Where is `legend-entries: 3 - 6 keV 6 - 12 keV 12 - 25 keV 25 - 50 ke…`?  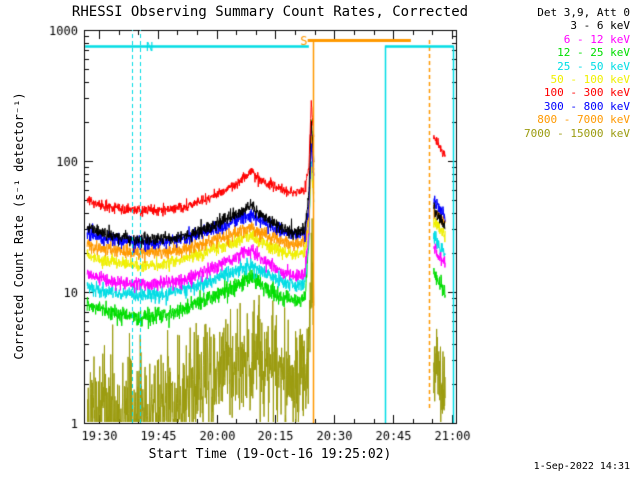 legend-entries: 3 - 6 keV 6 - 12 keV 12 - 25 keV 25 - 50 ke… is located at coordinates (577, 79).